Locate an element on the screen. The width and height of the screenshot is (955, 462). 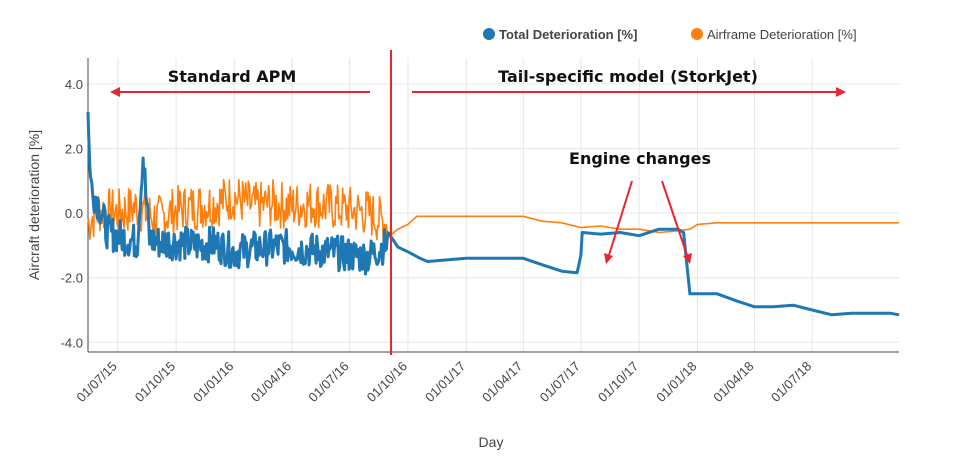
left-region-arrowhead is located at coordinates (115, 92).